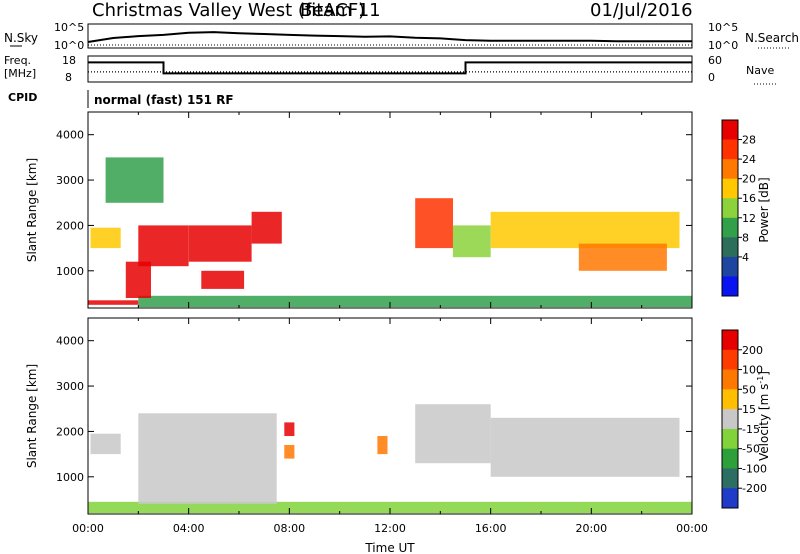  I want to click on x-axis-label: Time UT, so click(389, 547).